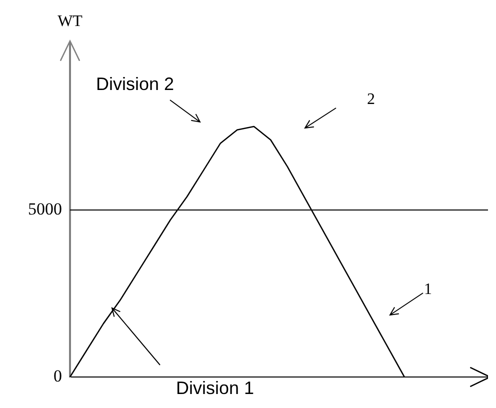  What do you see at coordinates (135, 84) in the screenshot?
I see `annotation: Division 2` at bounding box center [135, 84].